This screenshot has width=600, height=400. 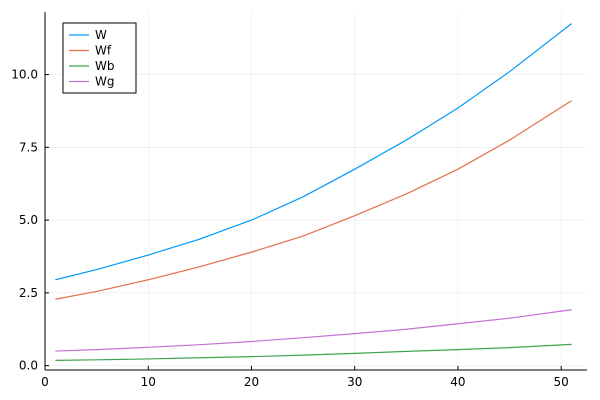 What do you see at coordinates (45, 382) in the screenshot?
I see `x-tick-label: 0` at bounding box center [45, 382].